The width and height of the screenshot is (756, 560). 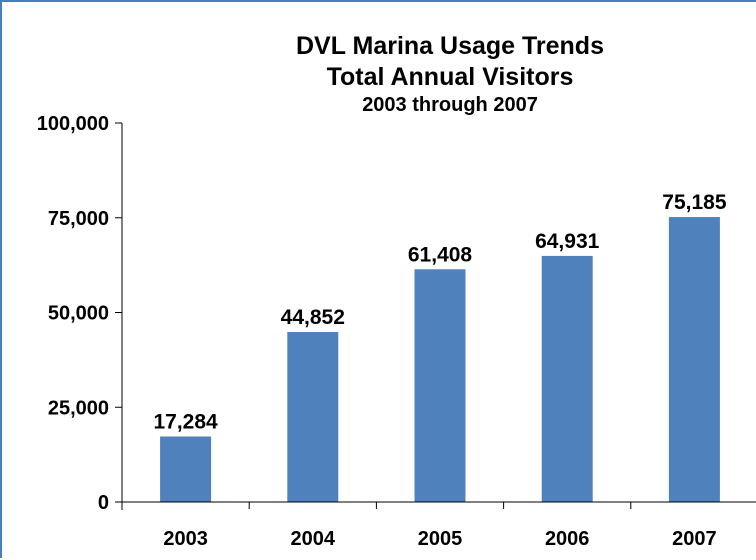 What do you see at coordinates (73, 124) in the screenshot?
I see `y-tick-label: 100,000` at bounding box center [73, 124].